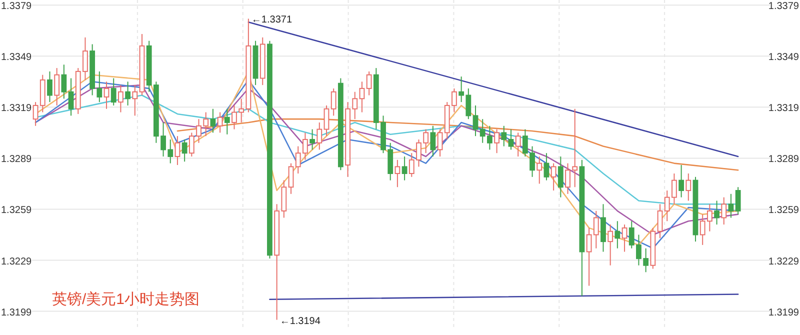 This screenshot has height=335, width=800. What do you see at coordinates (126, 299) in the screenshot?
I see `text: 英镑/美元1小时走势图` at bounding box center [126, 299].